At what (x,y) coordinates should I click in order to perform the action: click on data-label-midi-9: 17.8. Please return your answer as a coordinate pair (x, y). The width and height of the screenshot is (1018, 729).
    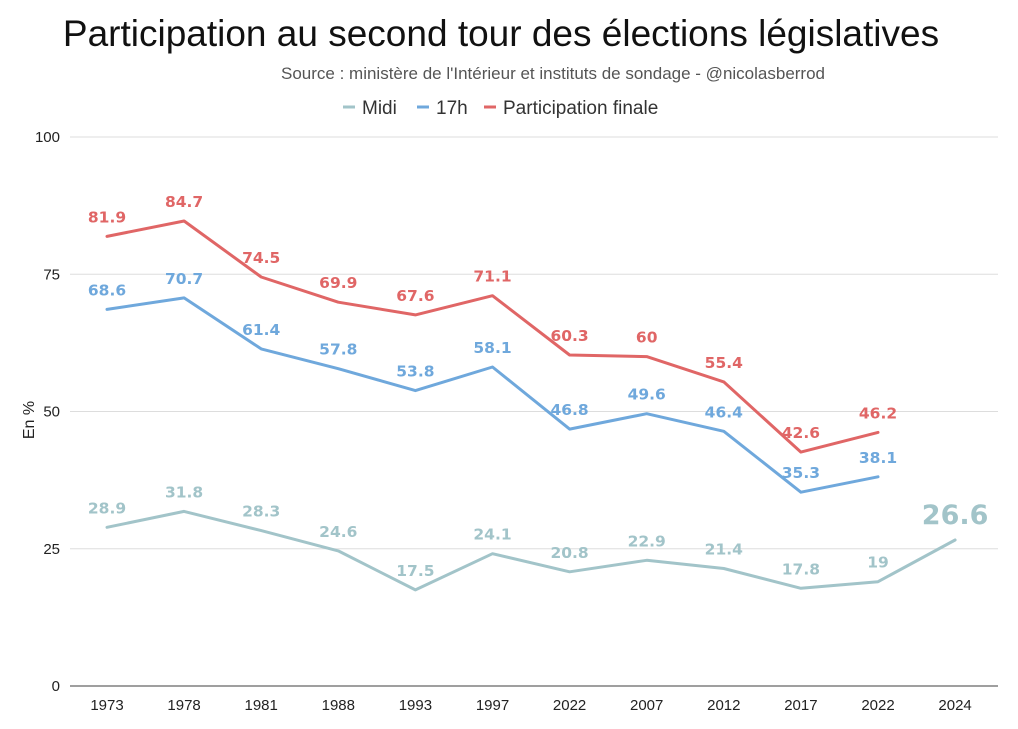
    Looking at the image, I should click on (801, 569).